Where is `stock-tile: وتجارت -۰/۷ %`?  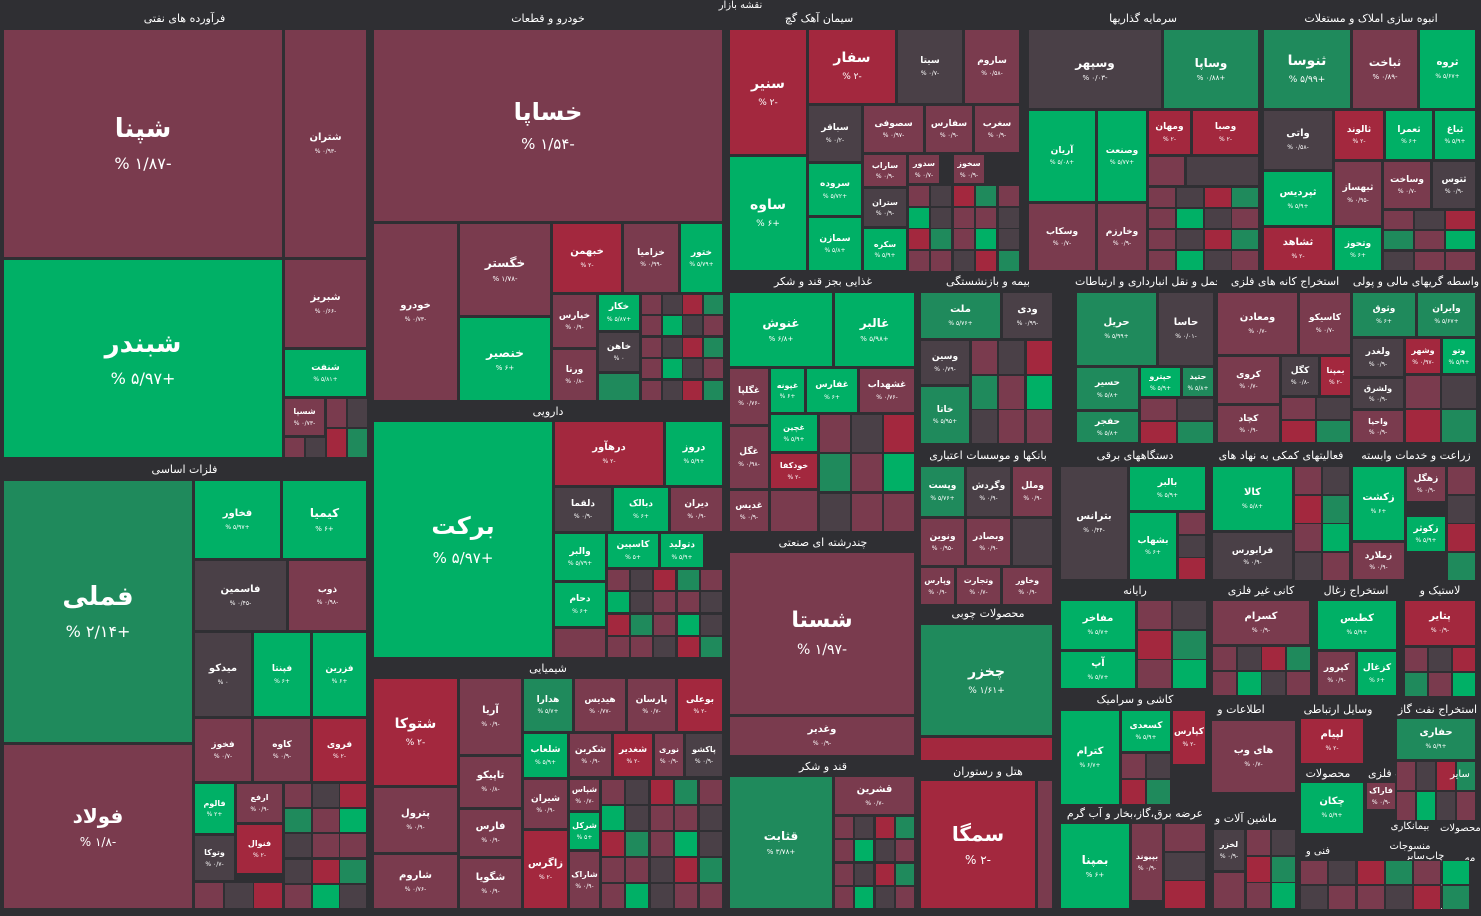
stock-tile: وتجارت -۰/۷ % is located at coordinates (978, 586).